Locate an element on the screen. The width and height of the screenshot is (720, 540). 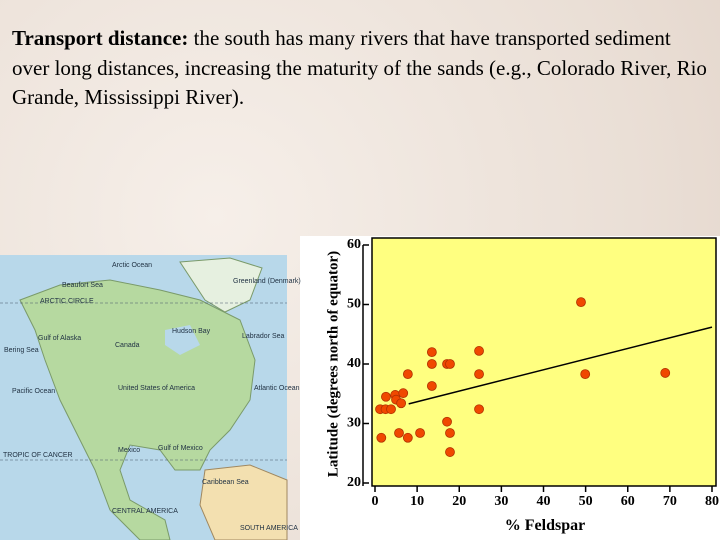
map-label: Arctic Ocean is located at coordinates (132, 265).